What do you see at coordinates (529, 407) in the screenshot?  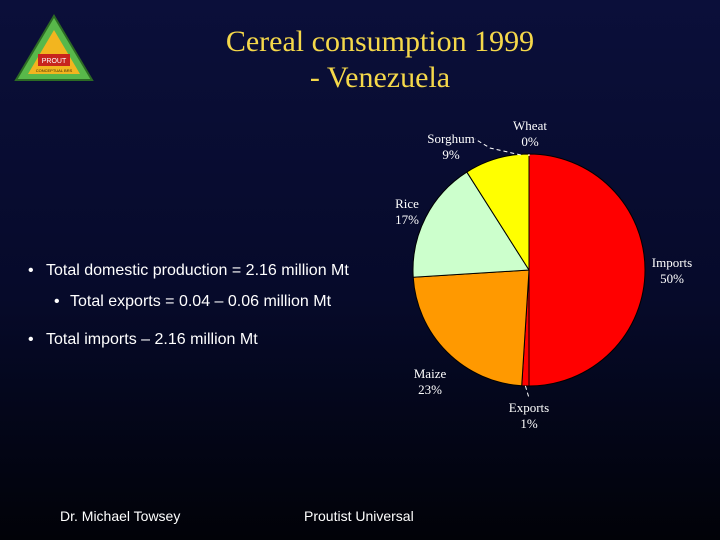 I see `slice-label-exports: Exports` at bounding box center [529, 407].